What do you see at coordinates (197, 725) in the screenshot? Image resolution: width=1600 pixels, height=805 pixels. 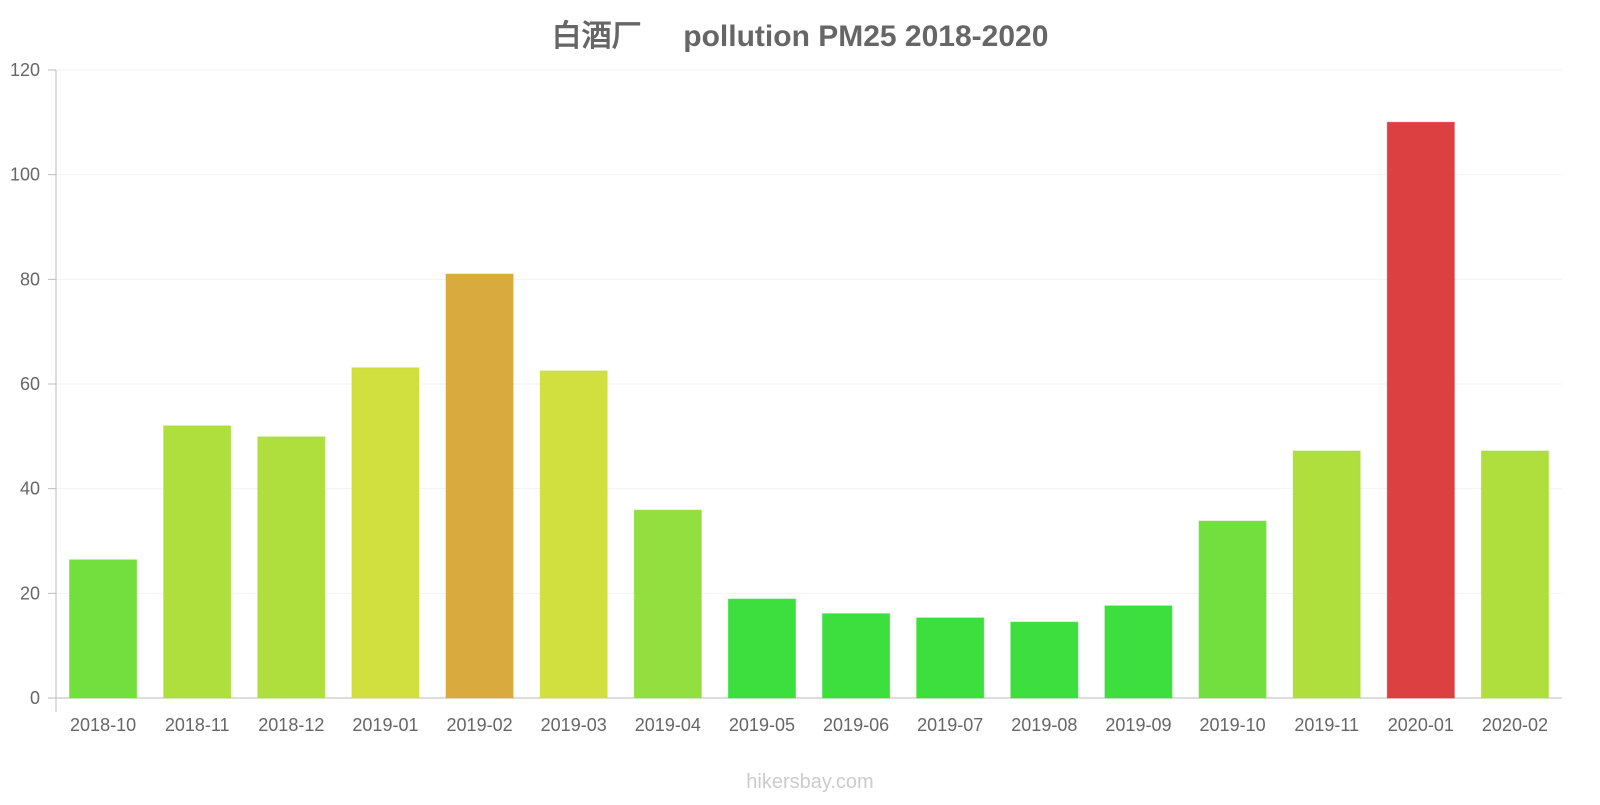 I see `x-tick-label: 2018-11` at bounding box center [197, 725].